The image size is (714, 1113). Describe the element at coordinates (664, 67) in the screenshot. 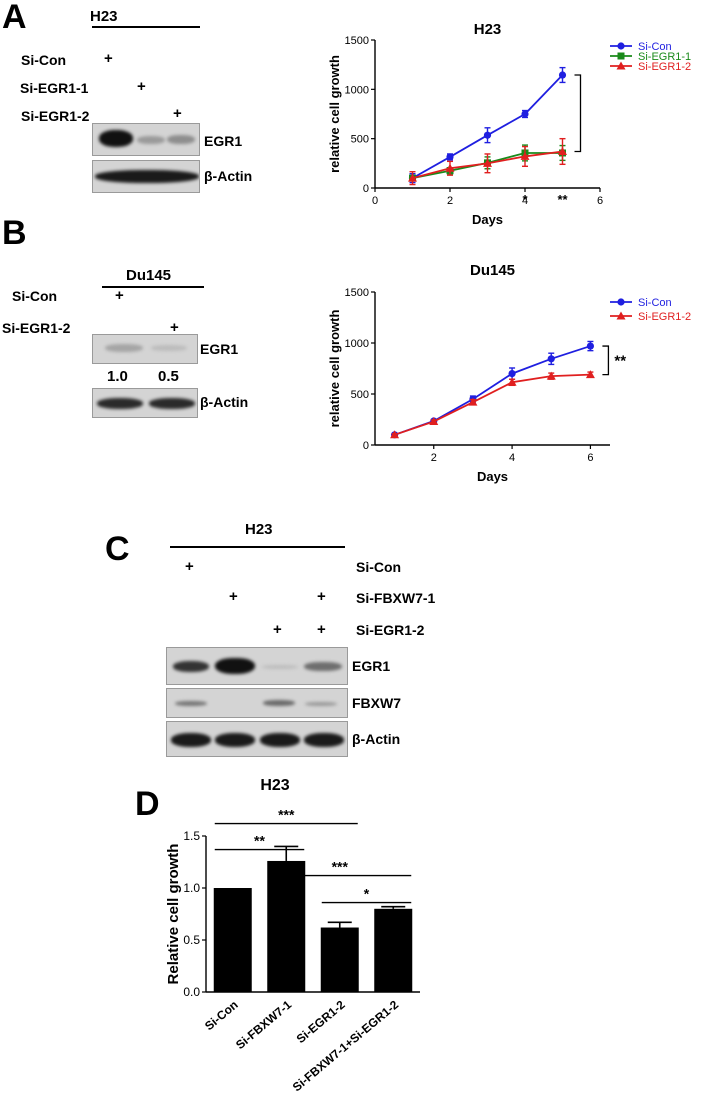

I see `legend-label: Si-EGR1-2` at that location.